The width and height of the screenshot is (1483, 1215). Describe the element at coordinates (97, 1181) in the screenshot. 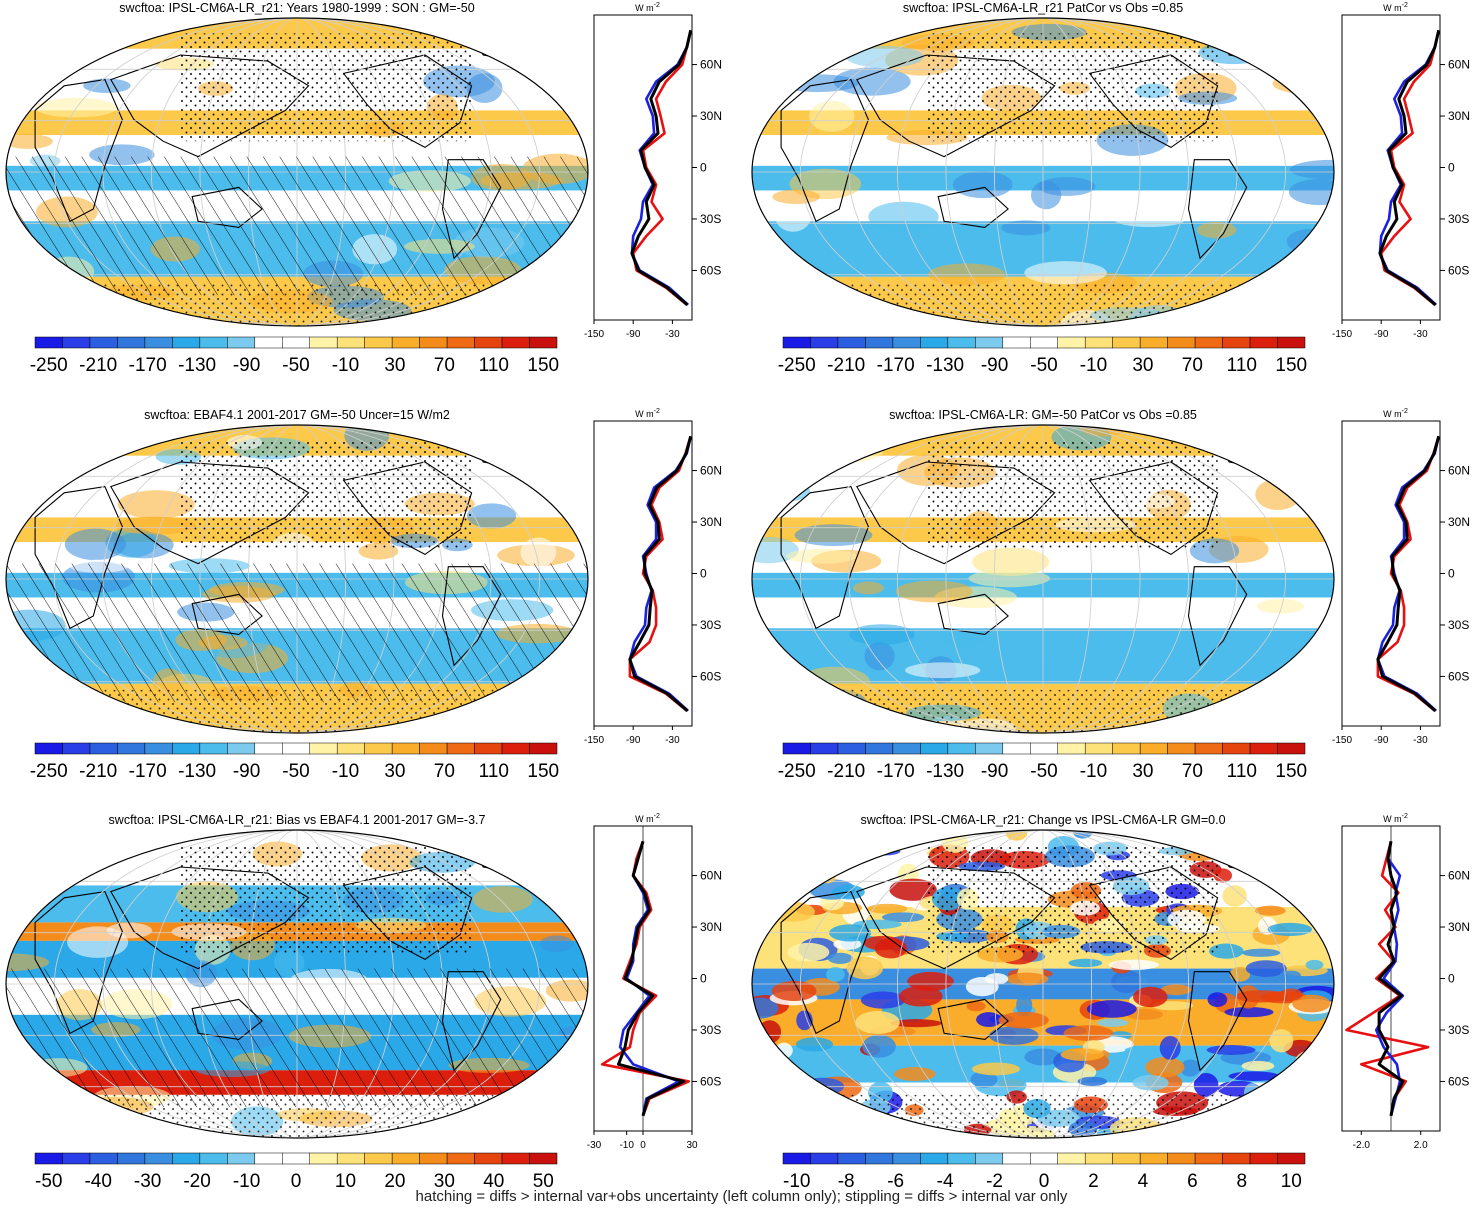

I see `colorbar-tick-label: -40` at that location.